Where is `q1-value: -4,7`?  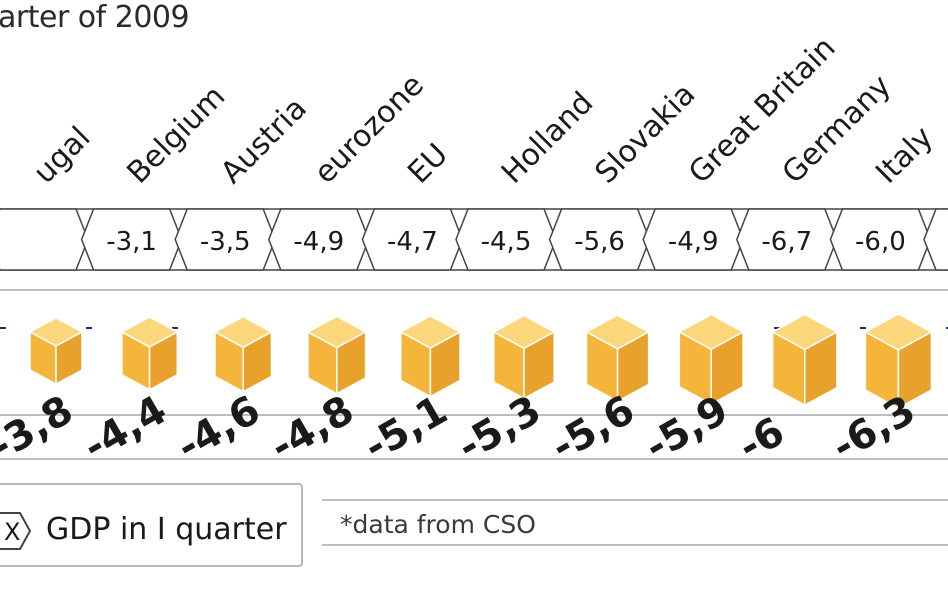
q1-value: -4,7 is located at coordinates (412, 242).